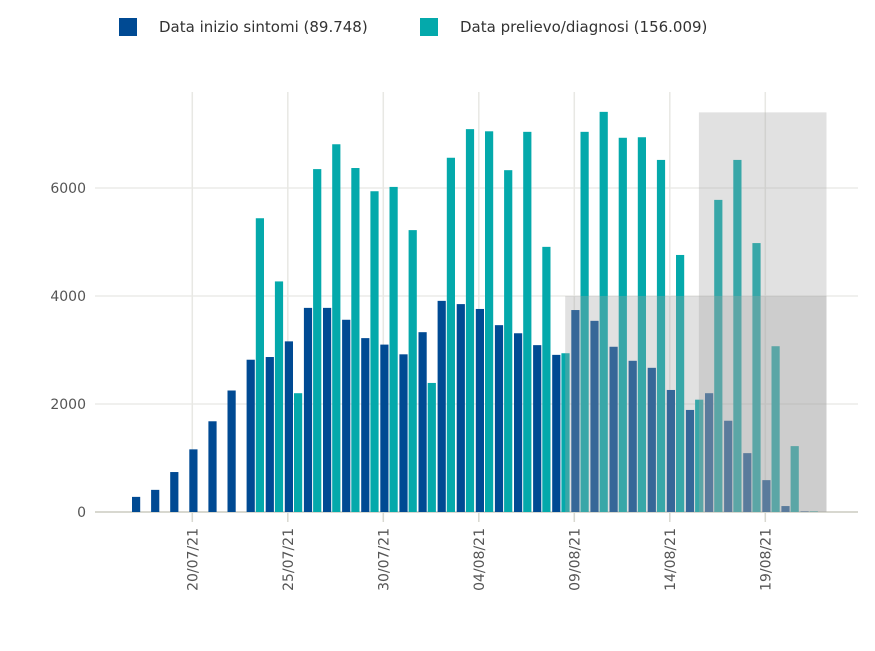 The height and width of the screenshot is (651, 875). What do you see at coordinates (68, 189) in the screenshot?
I see `y-tick-label: 6000` at bounding box center [68, 189].